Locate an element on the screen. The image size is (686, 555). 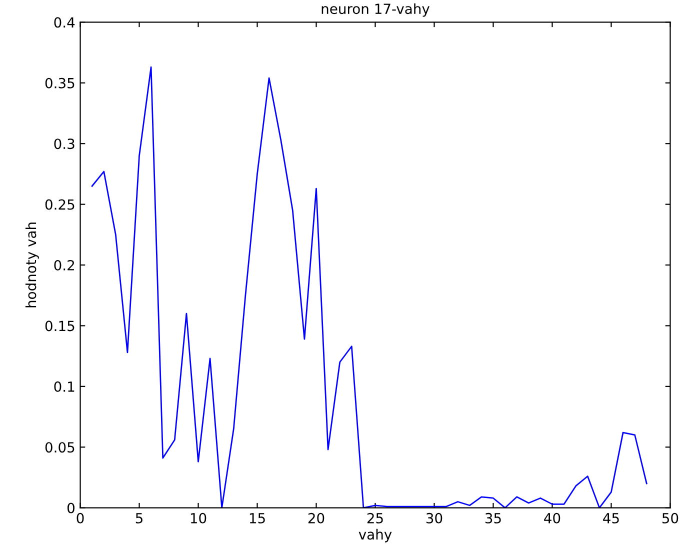
y-tick-label: 0.4 is located at coordinates (64, 22).